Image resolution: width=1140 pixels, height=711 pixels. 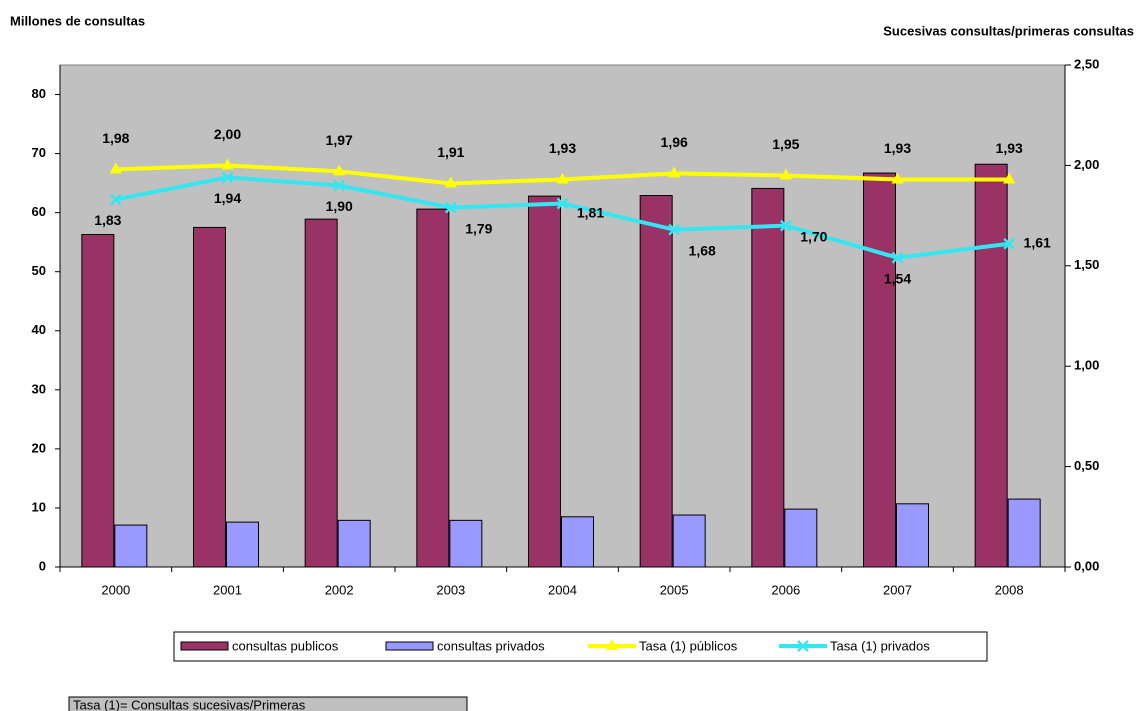 I want to click on x-tick-label: 2003, so click(x=450, y=589).